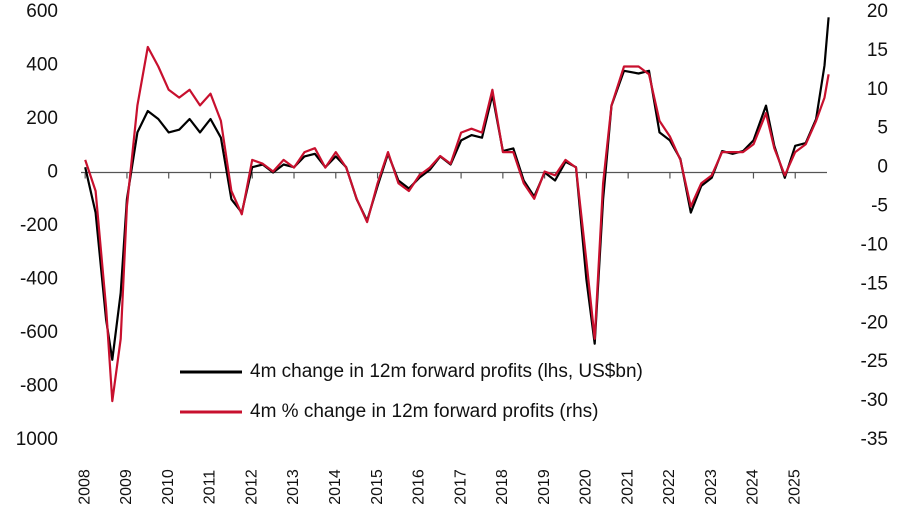  What do you see at coordinates (37, 439) in the screenshot?
I see `y-tick-label: 1000` at bounding box center [37, 439].